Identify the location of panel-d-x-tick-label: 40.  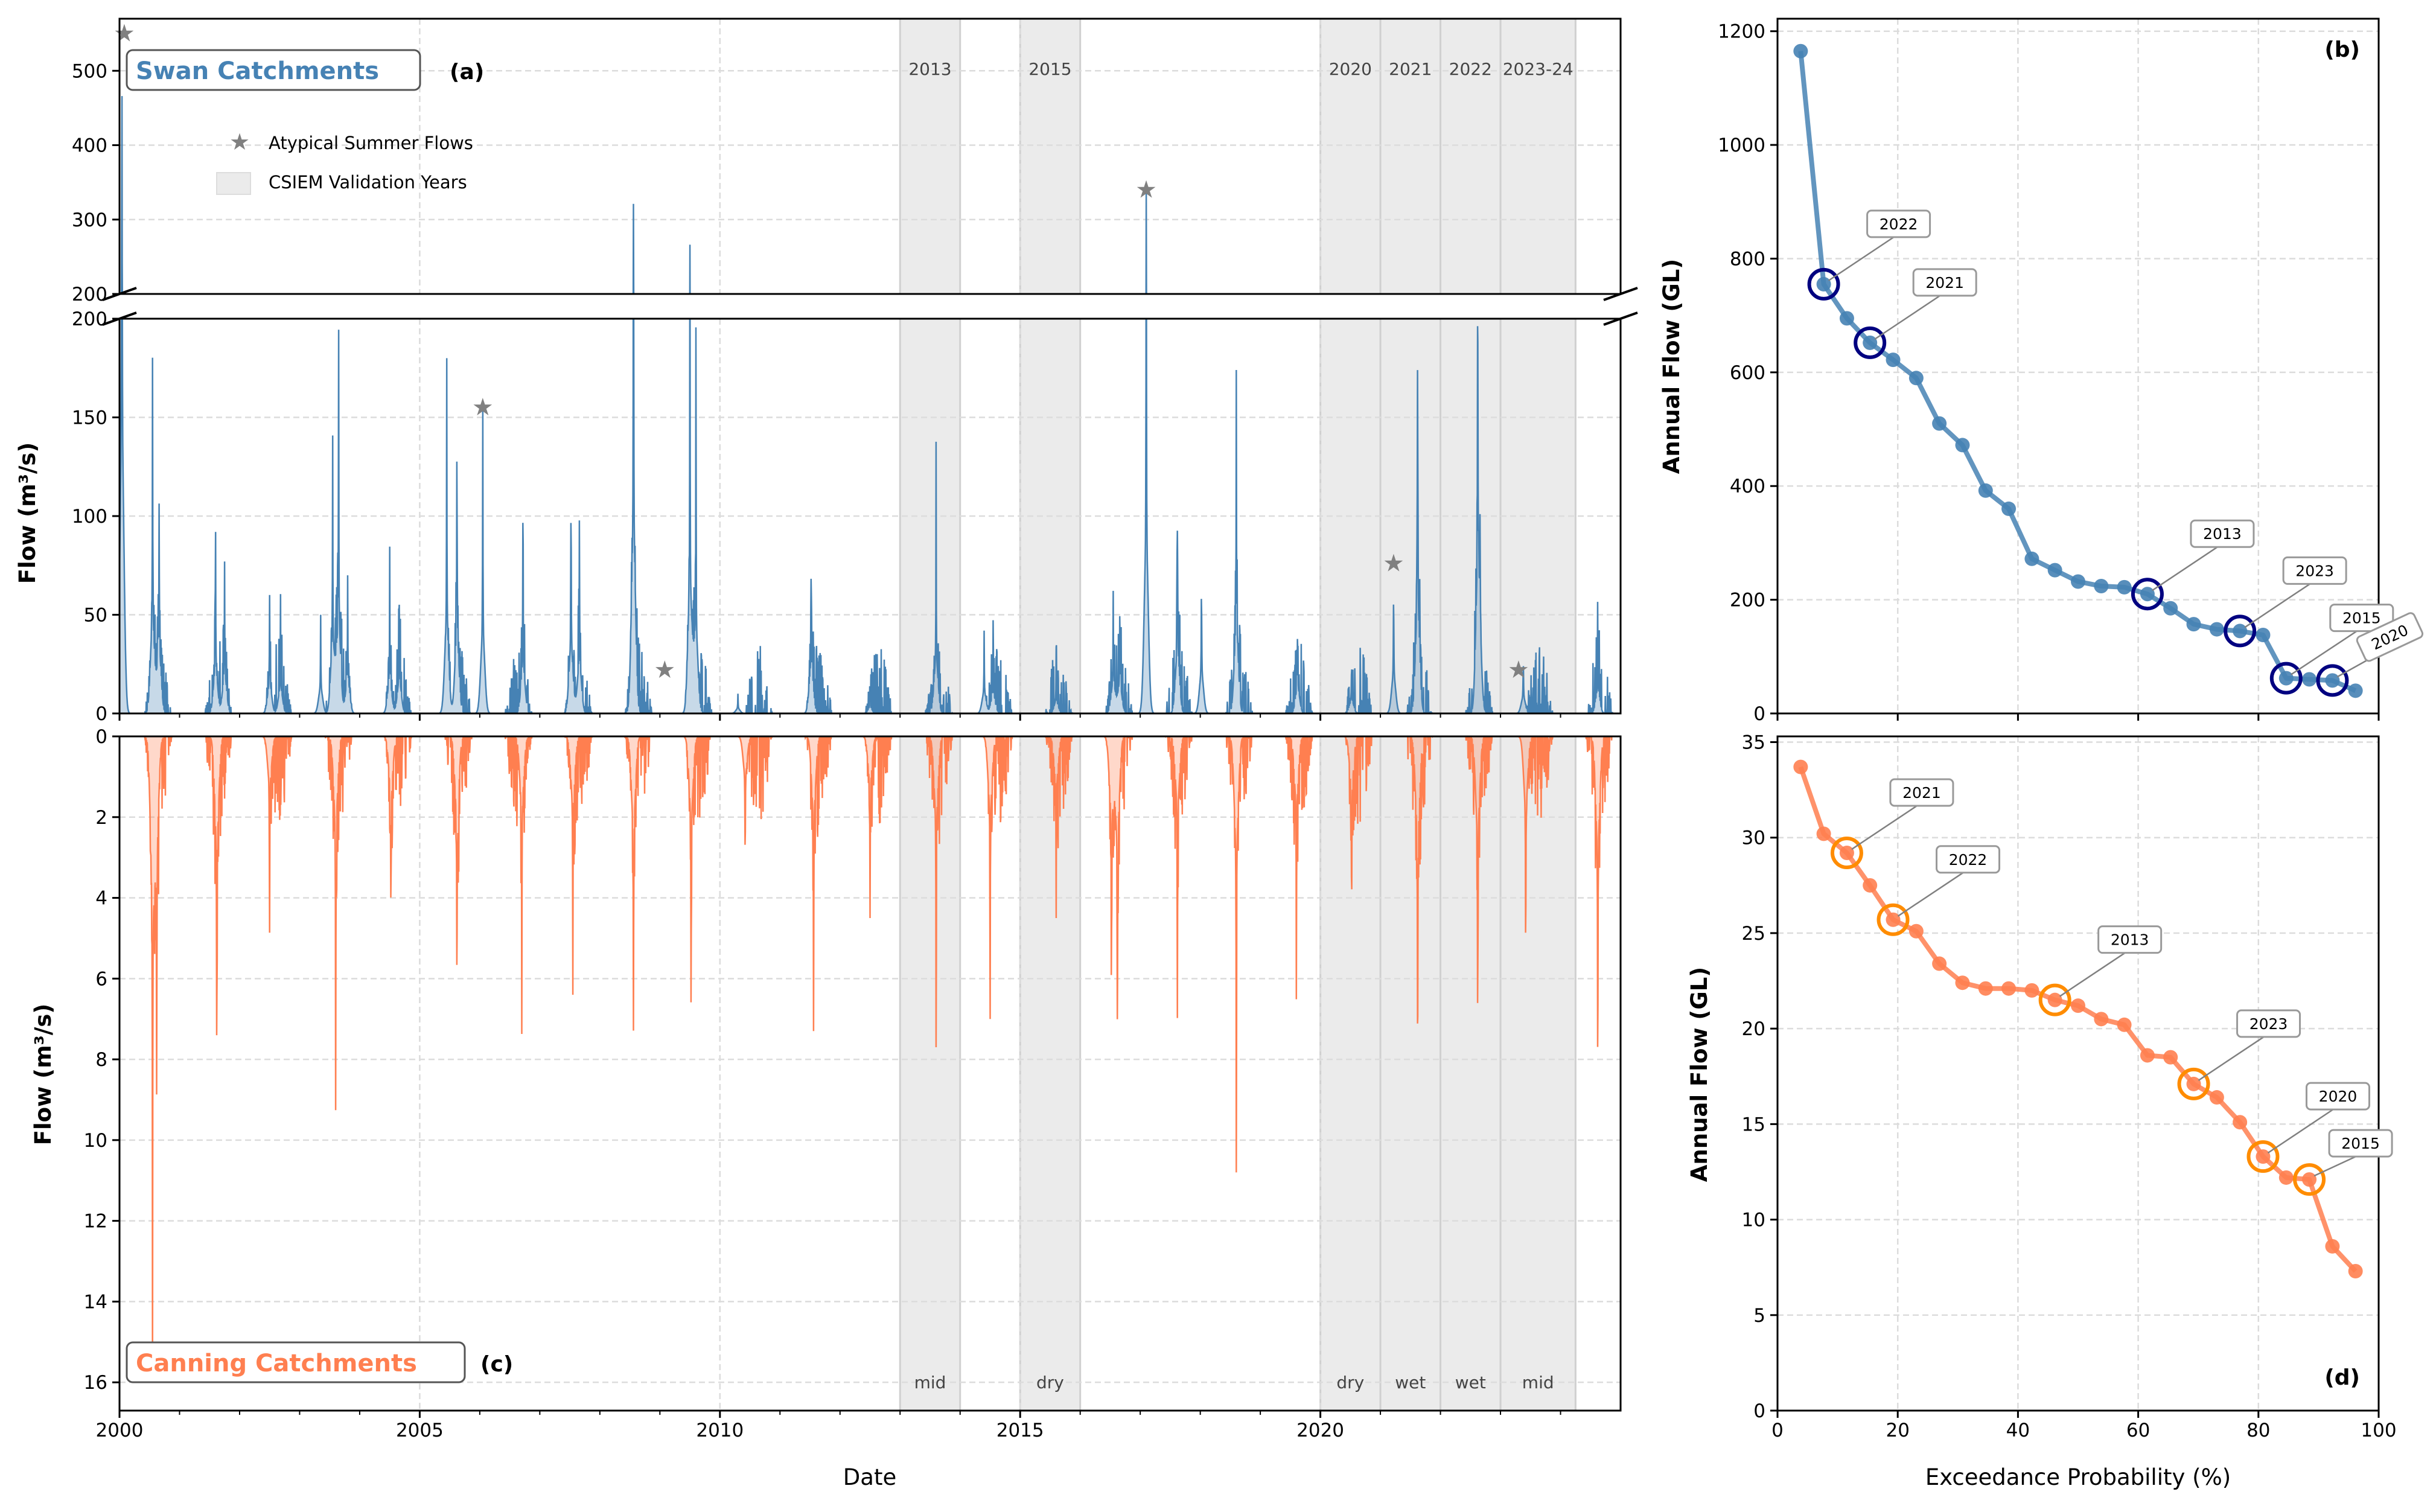
(2018, 1431).